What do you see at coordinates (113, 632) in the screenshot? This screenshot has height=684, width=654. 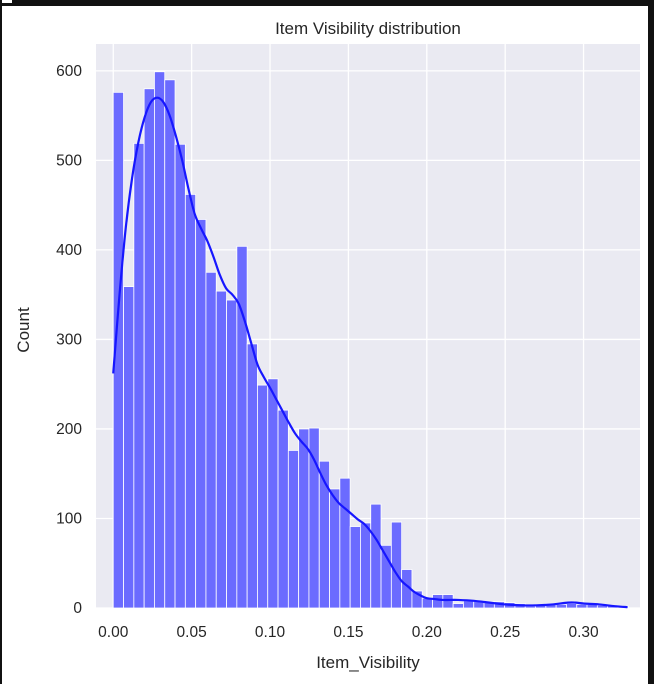 I see `x-tick-label: 0.00` at bounding box center [113, 632].